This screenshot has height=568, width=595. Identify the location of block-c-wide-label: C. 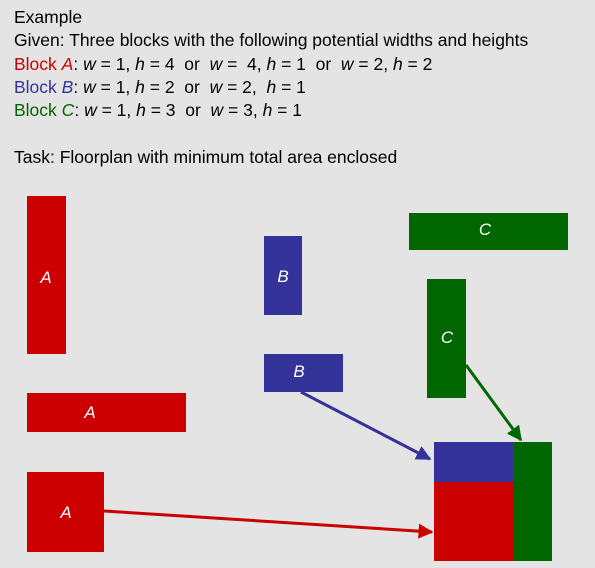
(485, 229).